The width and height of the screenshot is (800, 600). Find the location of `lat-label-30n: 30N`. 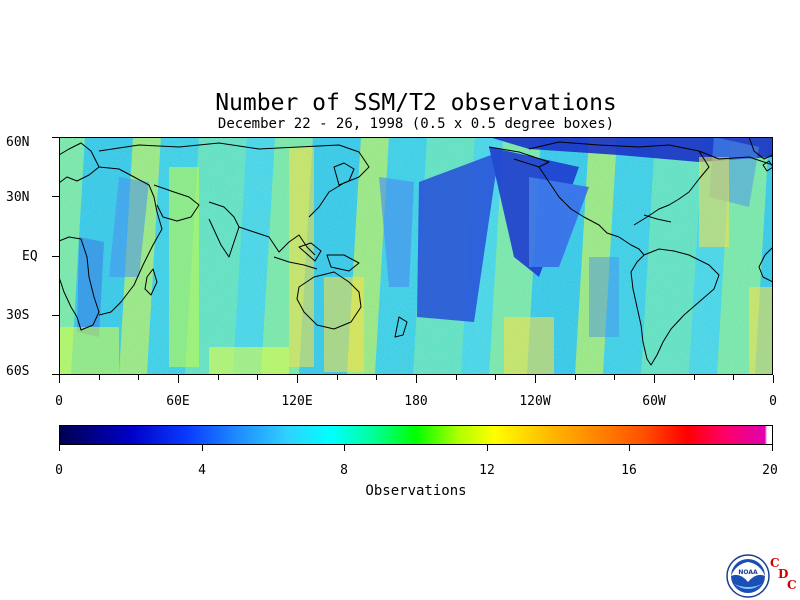

lat-label-30n: 30N is located at coordinates (18, 197).